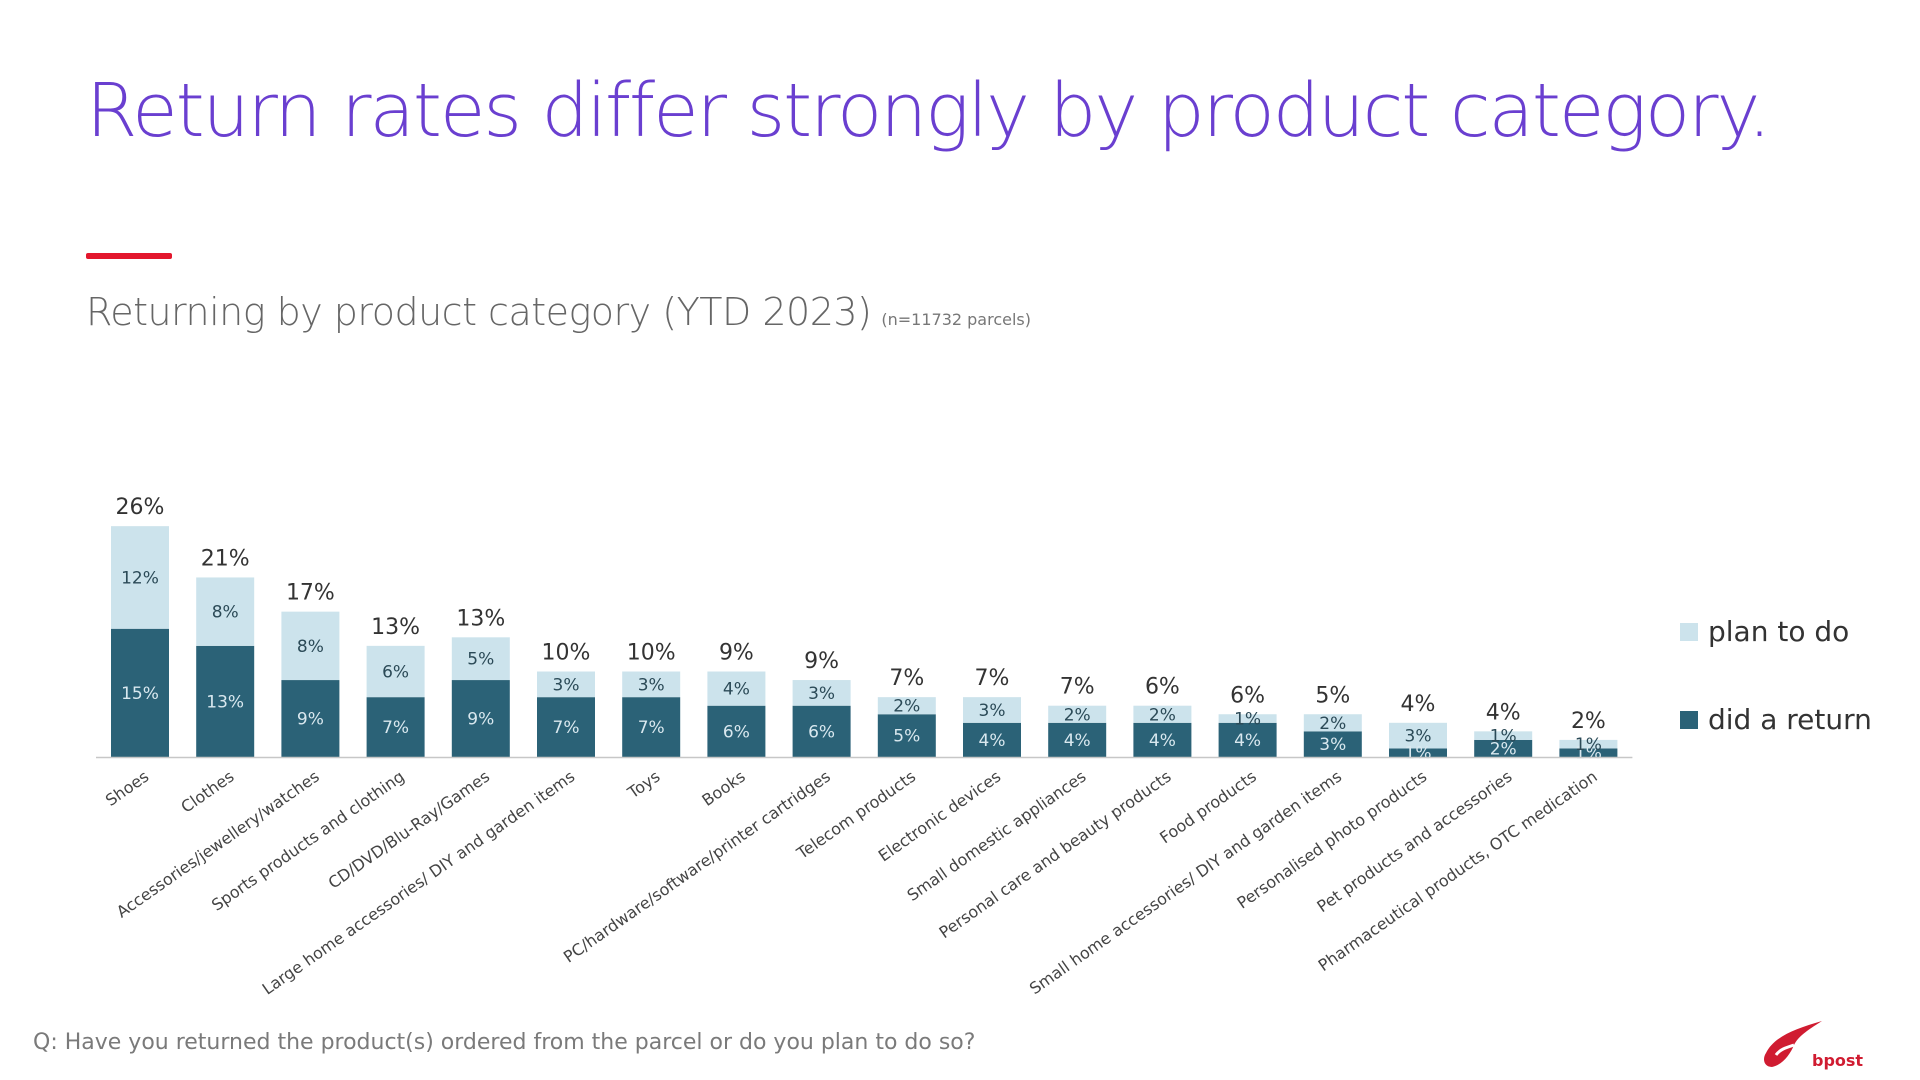  I want to click on bpost-logo-icon, so click(1793, 1044).